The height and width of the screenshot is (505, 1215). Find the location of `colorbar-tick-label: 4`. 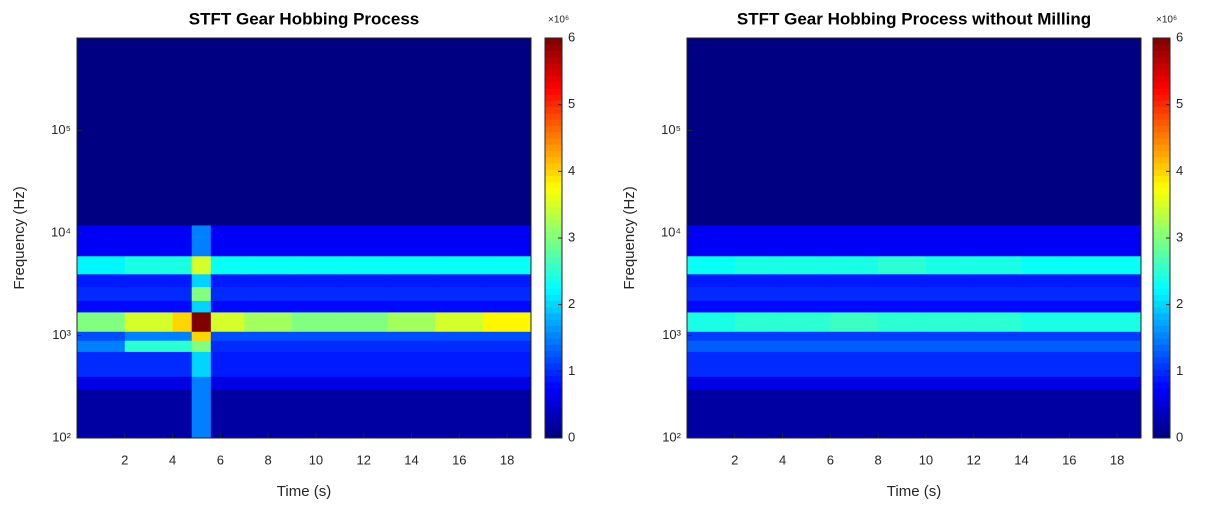

colorbar-tick-label: 4 is located at coordinates (1179, 170).